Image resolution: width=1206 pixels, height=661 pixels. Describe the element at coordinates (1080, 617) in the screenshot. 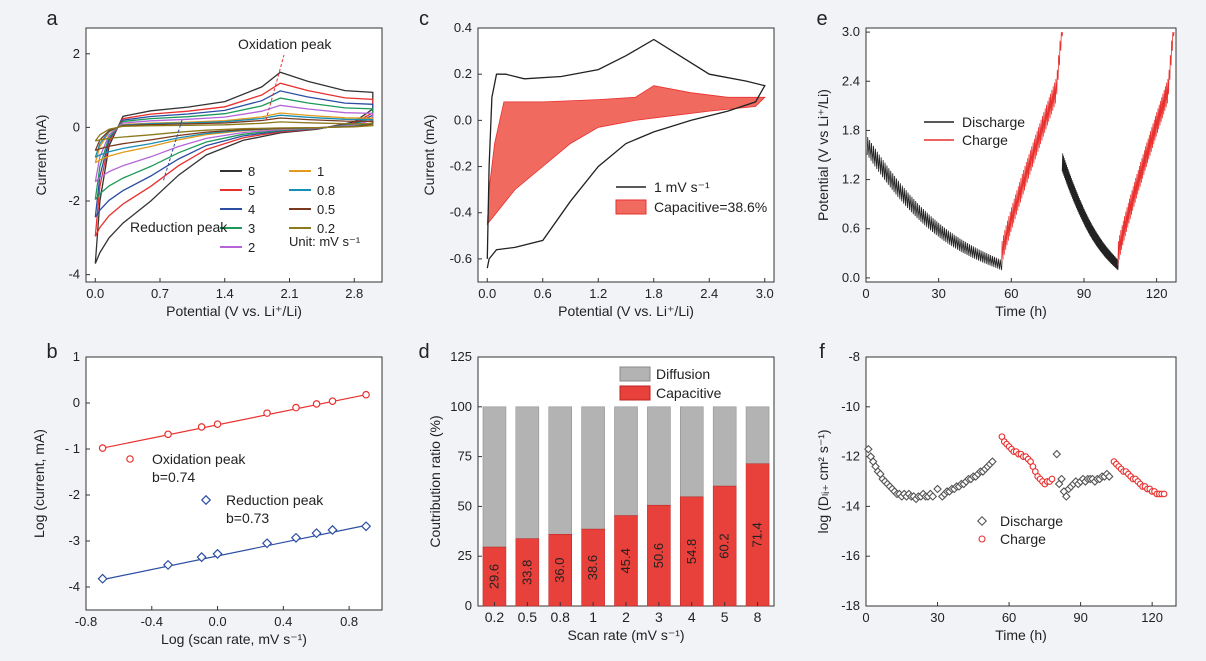

I see `x-tick-label: 90` at that location.